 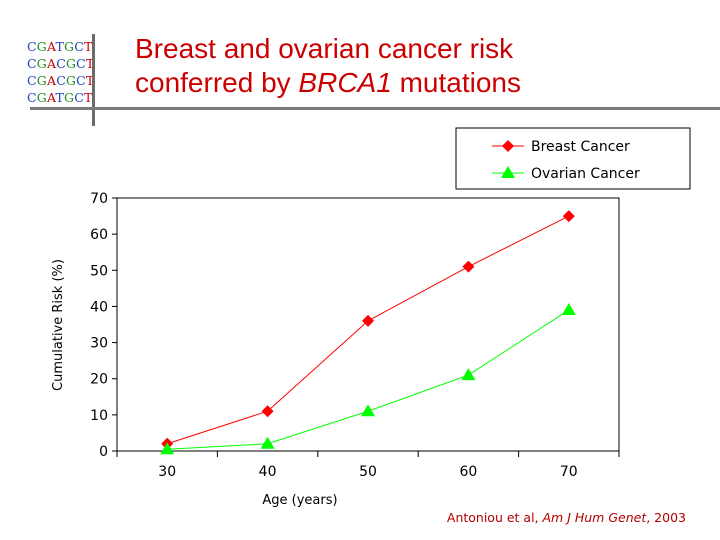 I want to click on legend-box, so click(x=573, y=158).